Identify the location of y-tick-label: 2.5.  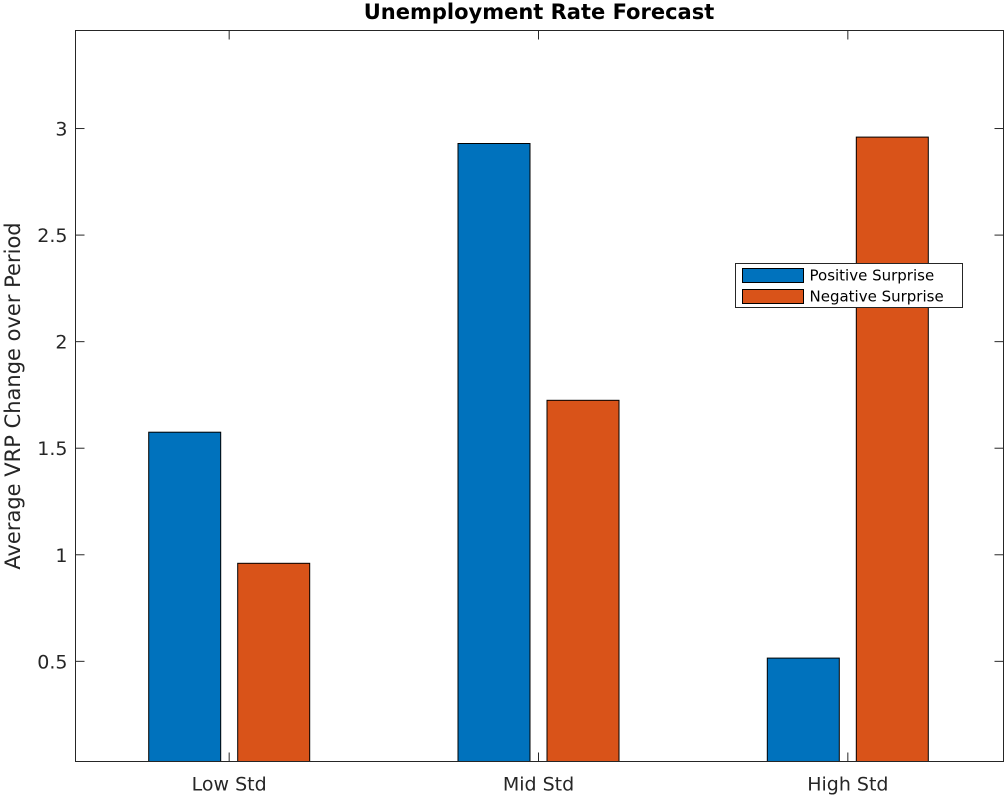
(52, 236).